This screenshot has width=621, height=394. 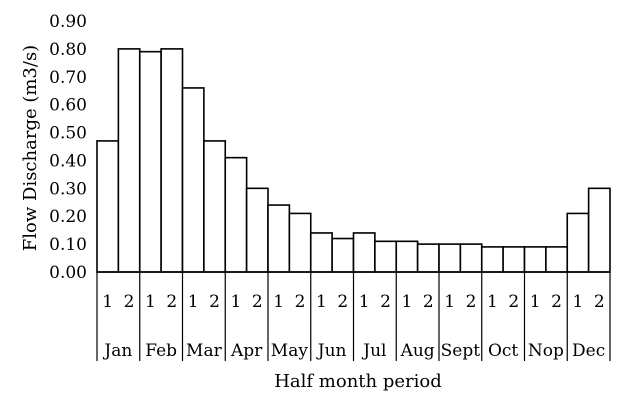 I want to click on y-tick-label: 0.40, so click(x=68, y=161).